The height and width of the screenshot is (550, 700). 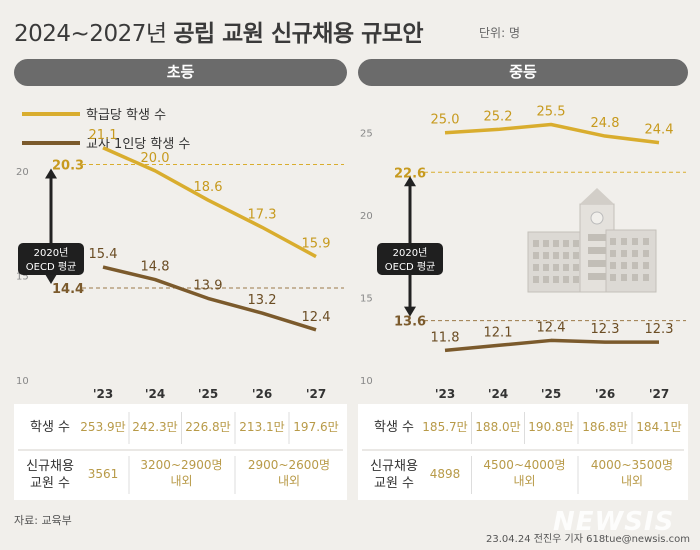 I want to click on data-label: 24.4, so click(x=659, y=130).